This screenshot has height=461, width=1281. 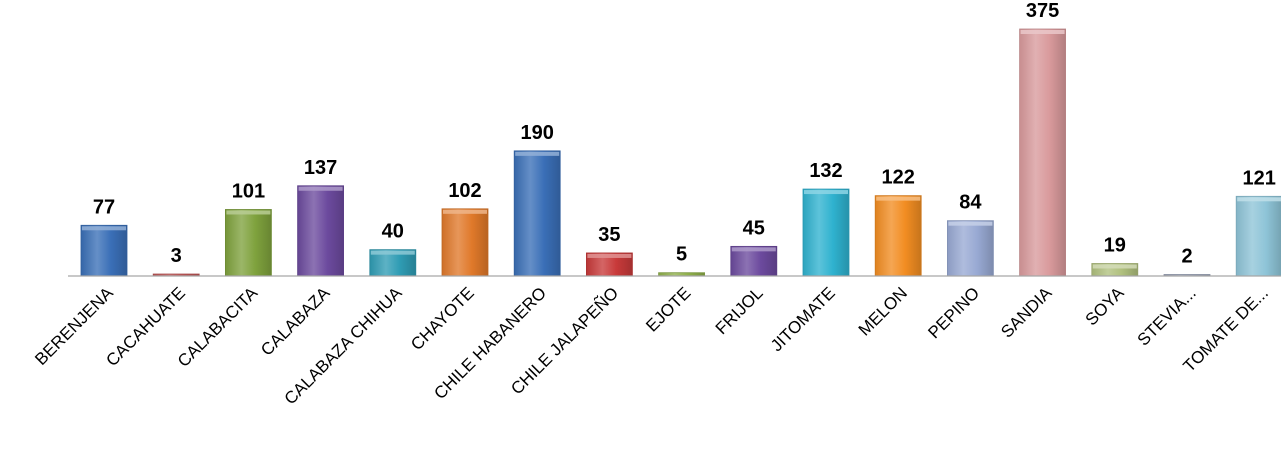 I want to click on bar-highlight-calabacita, so click(x=248, y=212).